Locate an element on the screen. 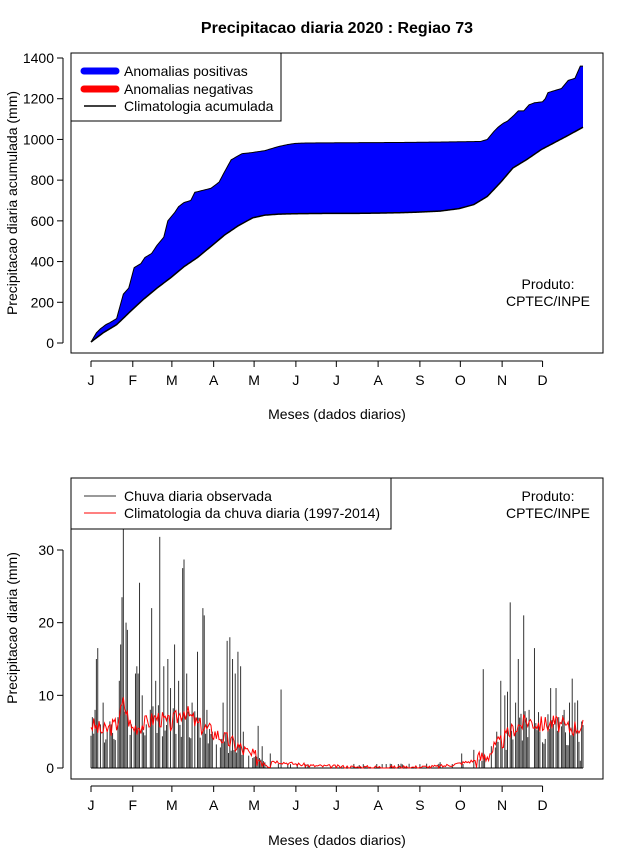 The image size is (640, 850). legend-label-negative: Anomalias negativas is located at coordinates (188, 89).